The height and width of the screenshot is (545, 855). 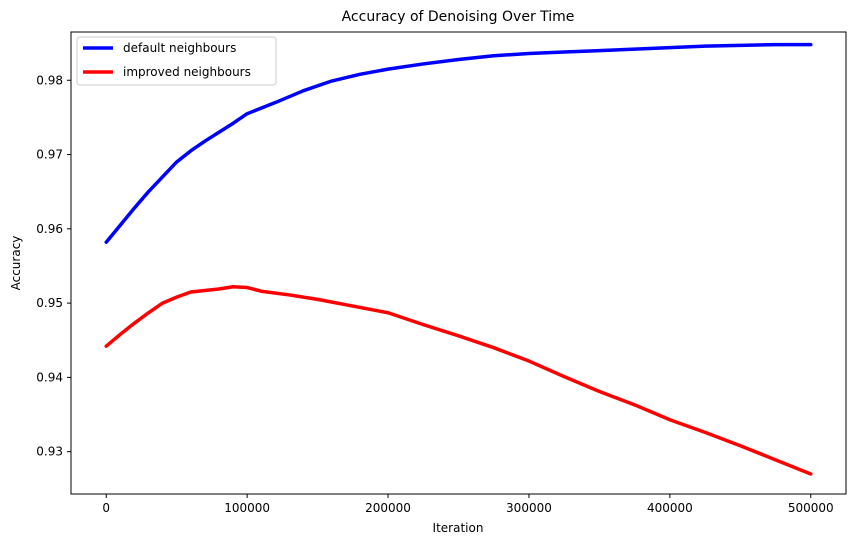 What do you see at coordinates (49, 303) in the screenshot?
I see `y-tick-label: 0.95` at bounding box center [49, 303].